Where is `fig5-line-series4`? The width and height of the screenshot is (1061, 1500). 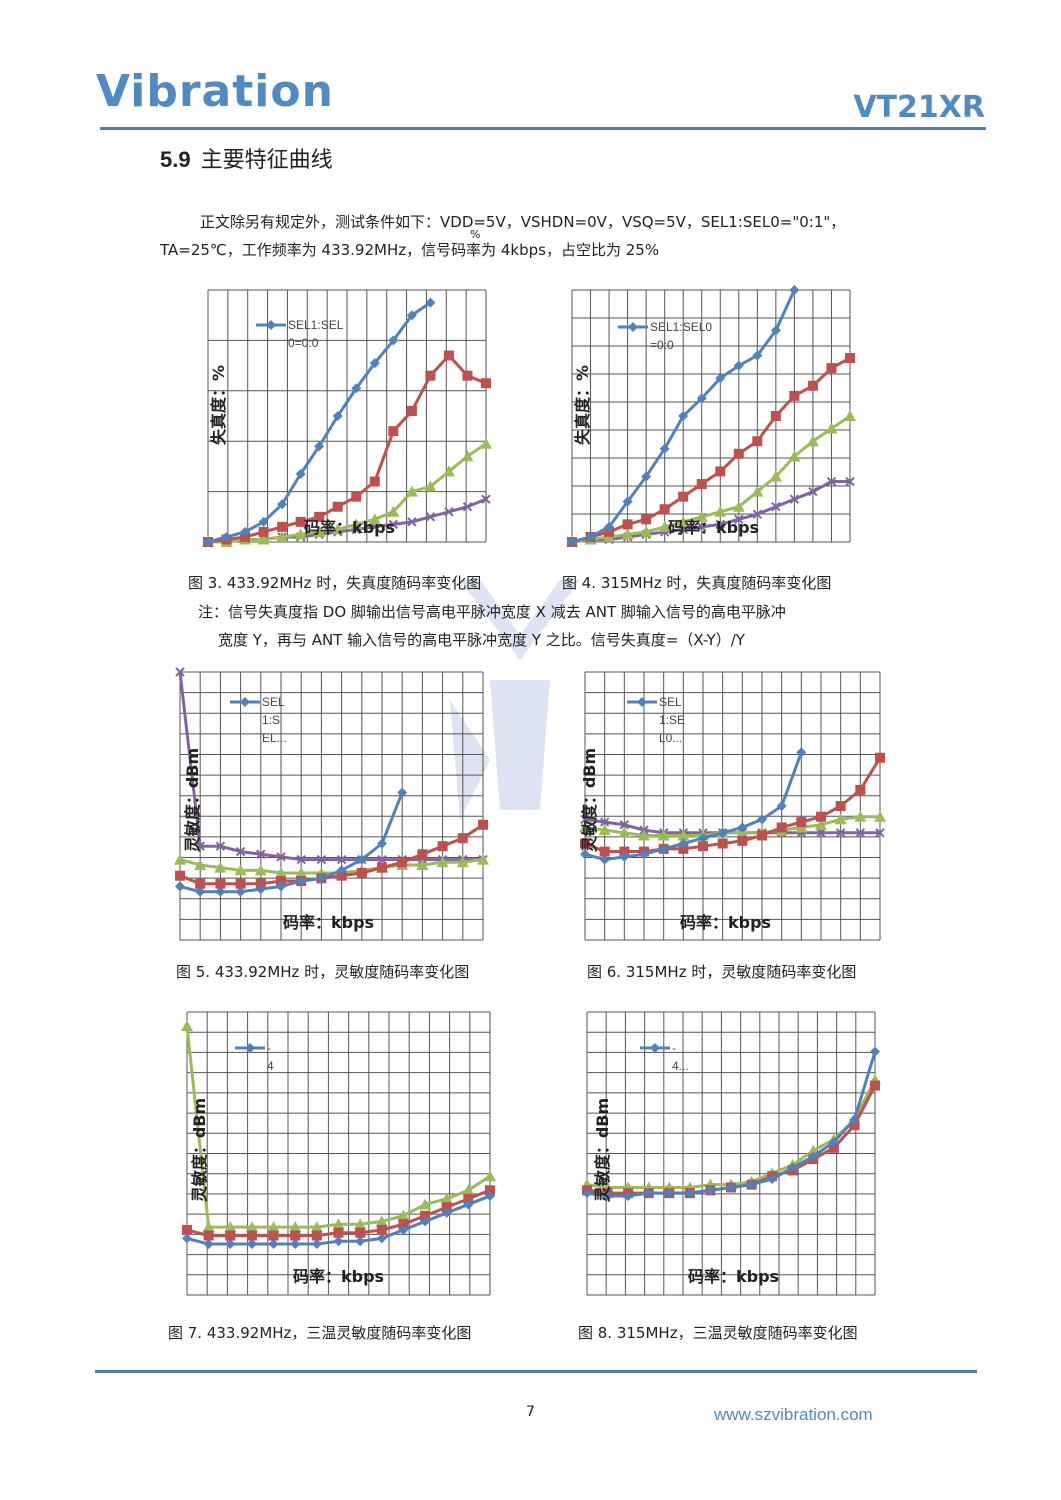 fig5-line-series4 is located at coordinates (330, 766).